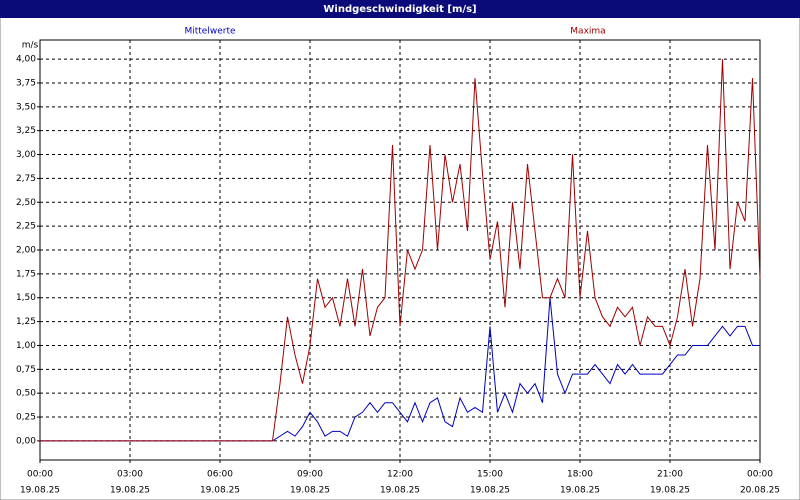 This screenshot has height=500, width=800. What do you see at coordinates (26, 203) in the screenshot?
I see `y-tick-label: 2,50` at bounding box center [26, 203].